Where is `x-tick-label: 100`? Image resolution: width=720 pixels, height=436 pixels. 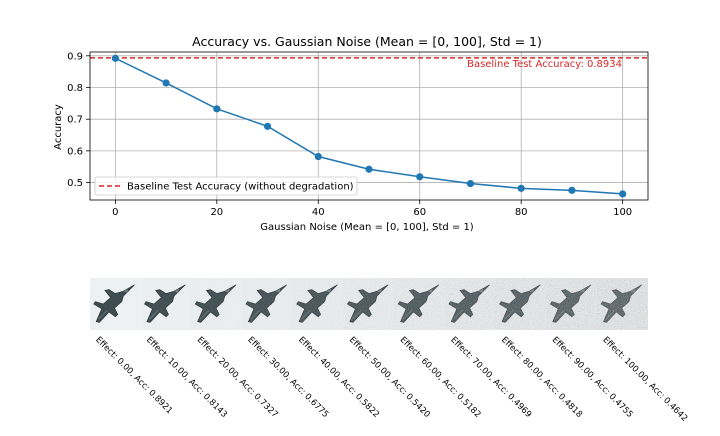 x-tick-label: 100 is located at coordinates (622, 212).